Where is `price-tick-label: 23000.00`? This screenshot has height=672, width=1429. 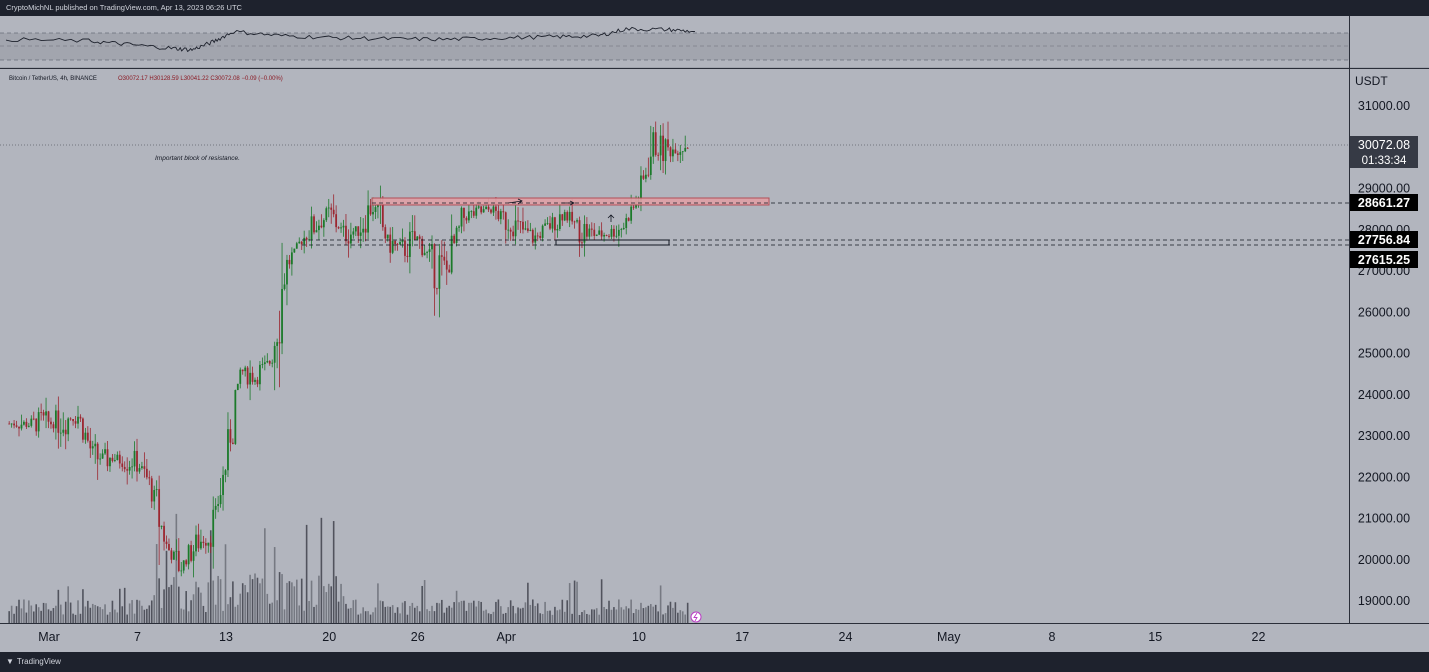
price-tick-label: 23000.00 is located at coordinates (1384, 436).